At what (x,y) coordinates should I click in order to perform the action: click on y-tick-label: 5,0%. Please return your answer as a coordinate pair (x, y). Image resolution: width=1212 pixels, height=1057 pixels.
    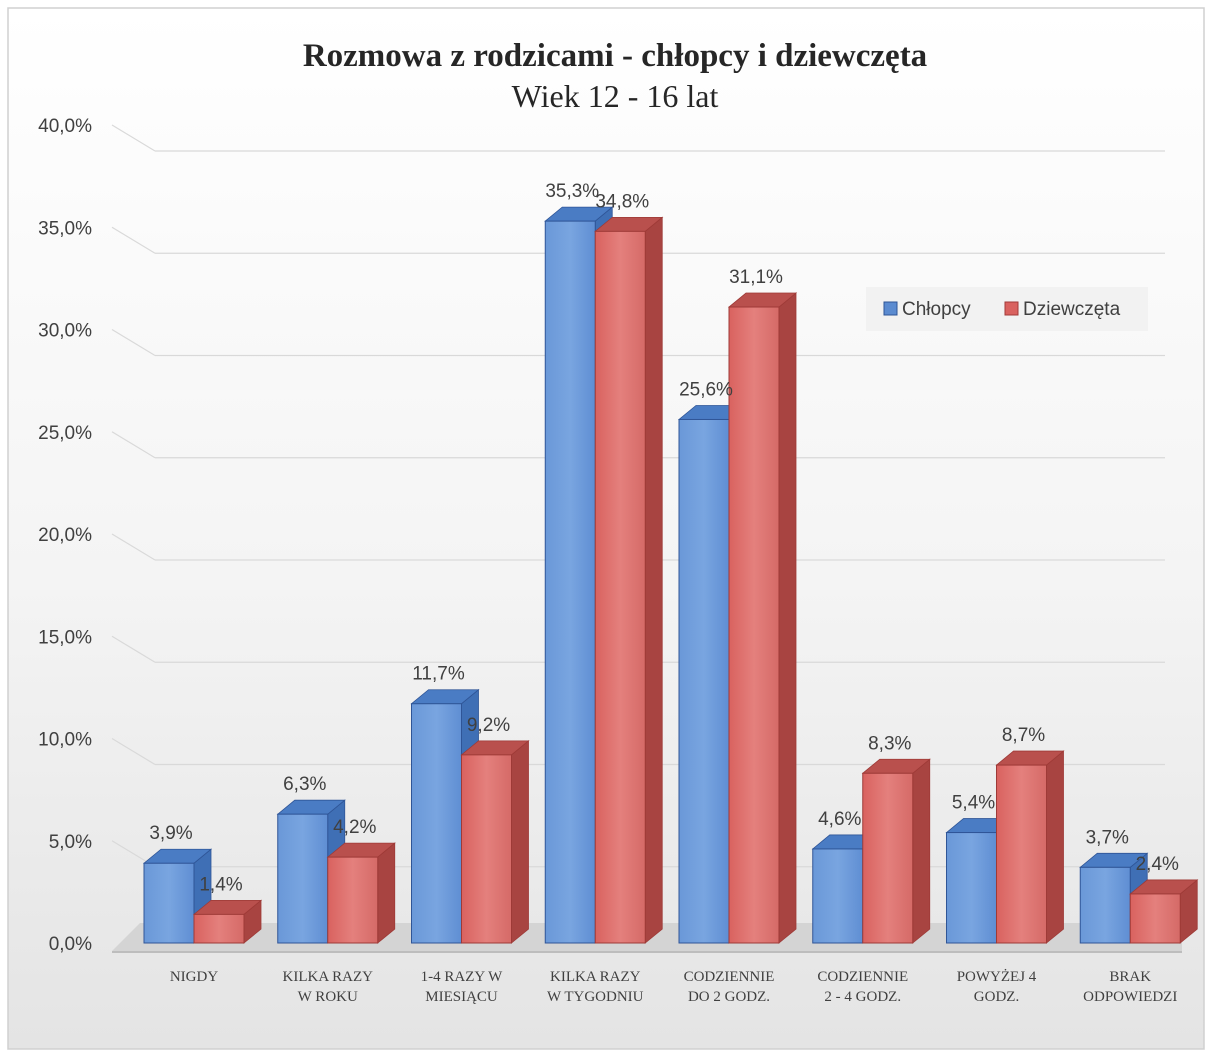
    Looking at the image, I should click on (70, 842).